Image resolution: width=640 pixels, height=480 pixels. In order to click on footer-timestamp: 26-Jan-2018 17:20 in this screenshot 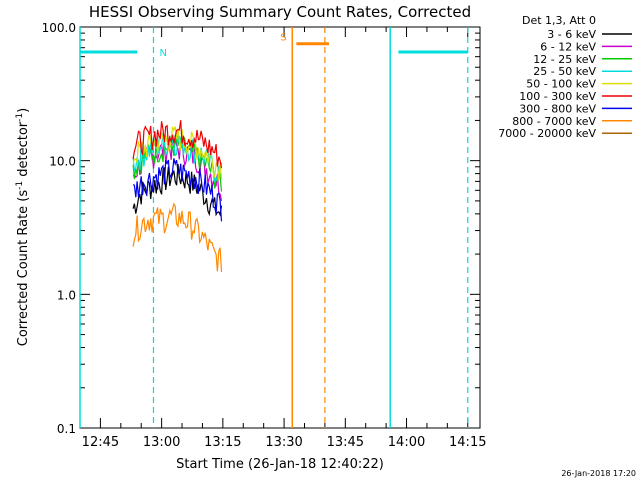, I will do `click(598, 473)`.